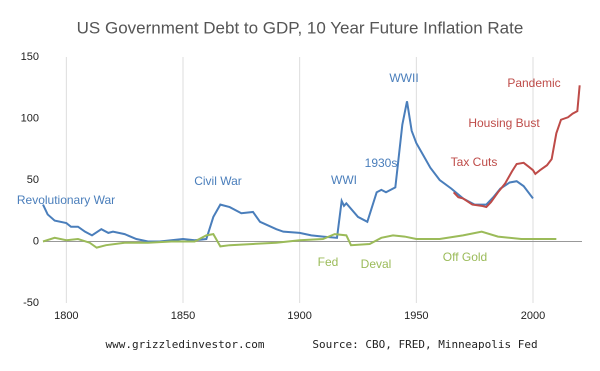 Image resolution: width=600 pixels, height=371 pixels. What do you see at coordinates (533, 83) in the screenshot?
I see `annotation: Pandemic` at bounding box center [533, 83].